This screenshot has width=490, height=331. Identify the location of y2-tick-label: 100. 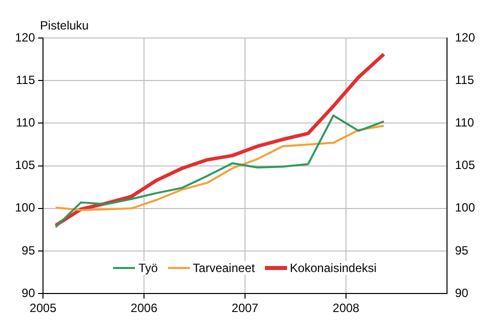
(465, 207).